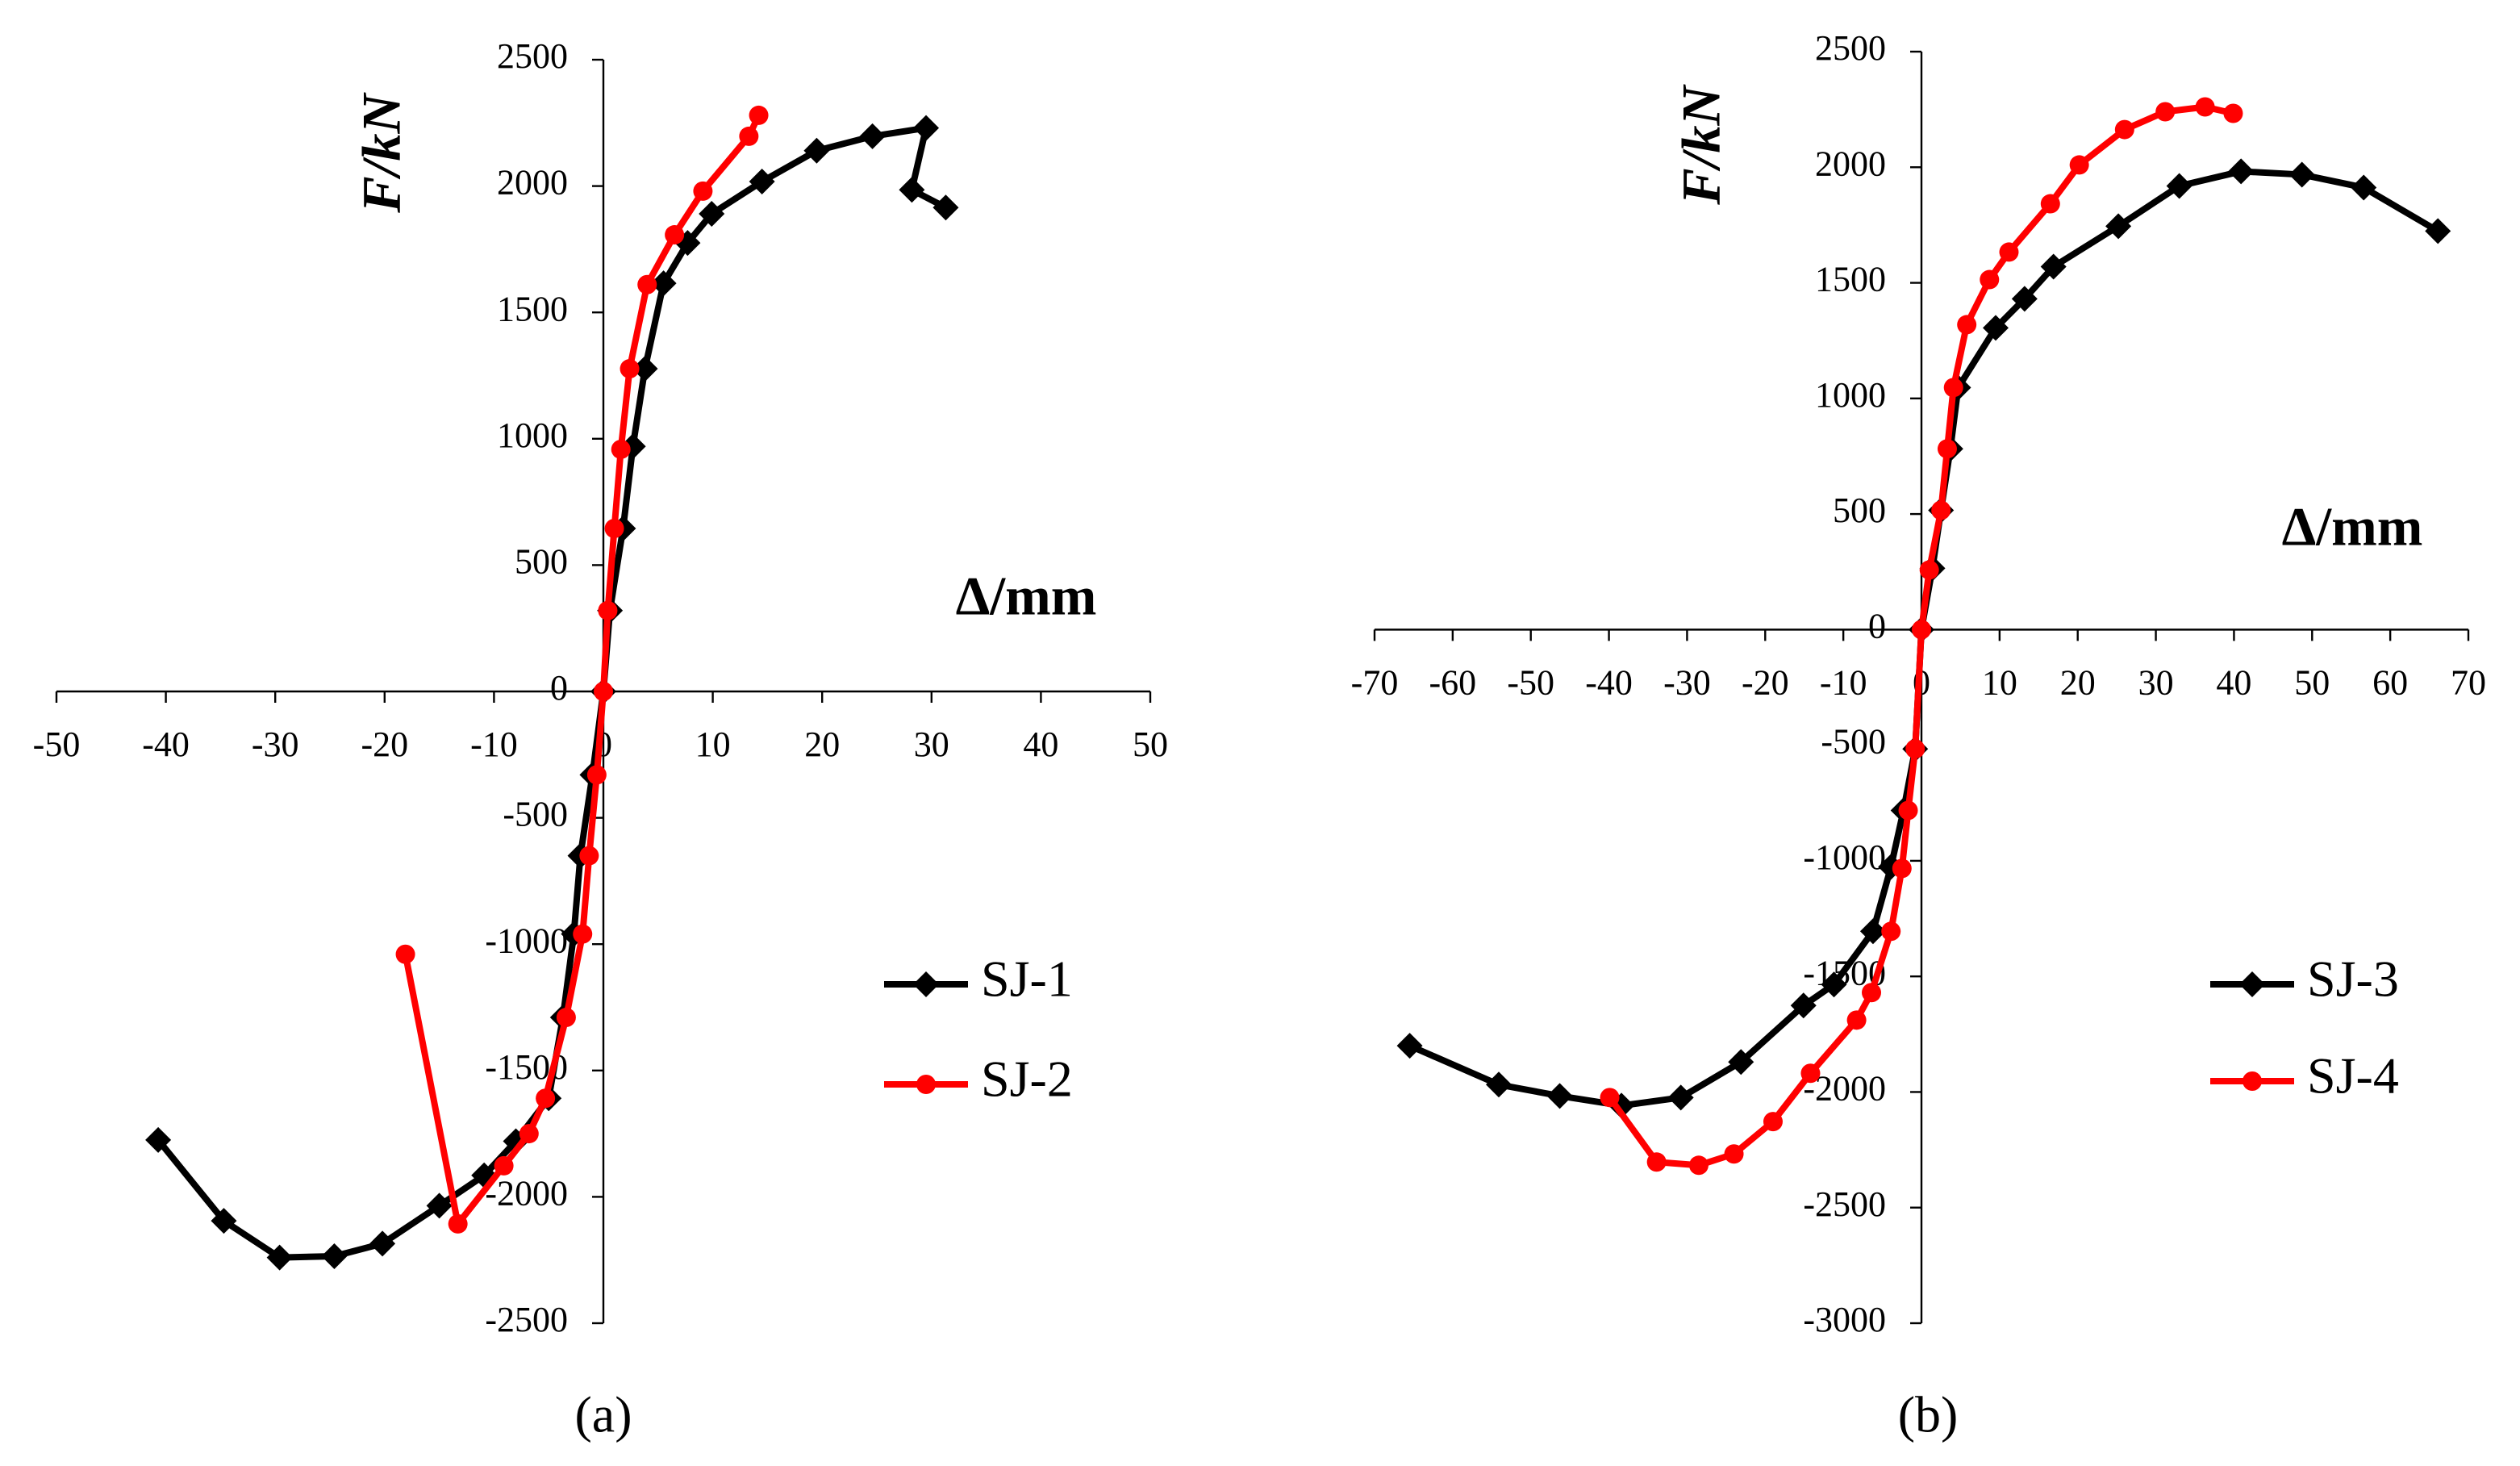 The width and height of the screenshot is (2520, 1466). What do you see at coordinates (166, 745) in the screenshot?
I see `x-tick-label: -40` at bounding box center [166, 745].